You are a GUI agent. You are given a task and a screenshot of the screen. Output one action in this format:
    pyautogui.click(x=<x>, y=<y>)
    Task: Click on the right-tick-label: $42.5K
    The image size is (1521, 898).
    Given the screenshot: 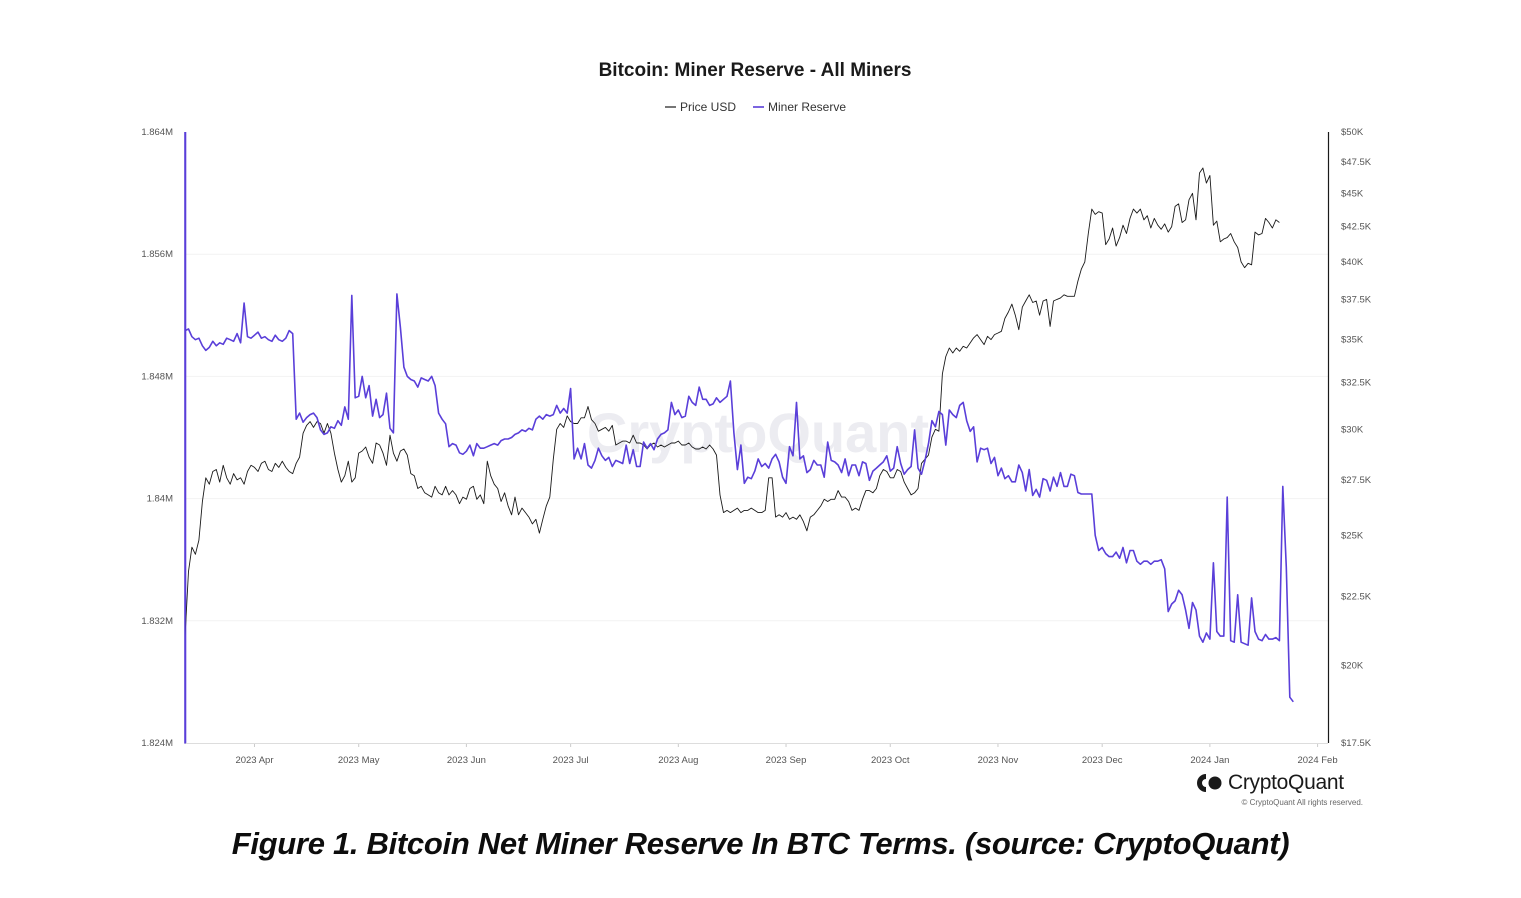 What is the action you would take?
    pyautogui.click(x=1356, y=227)
    